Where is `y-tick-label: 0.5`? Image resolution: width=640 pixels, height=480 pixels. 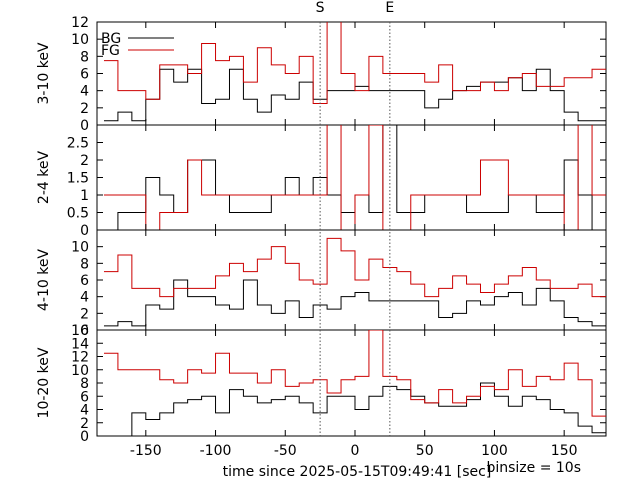
y-tick-label: 0.5 is located at coordinates (78, 214).